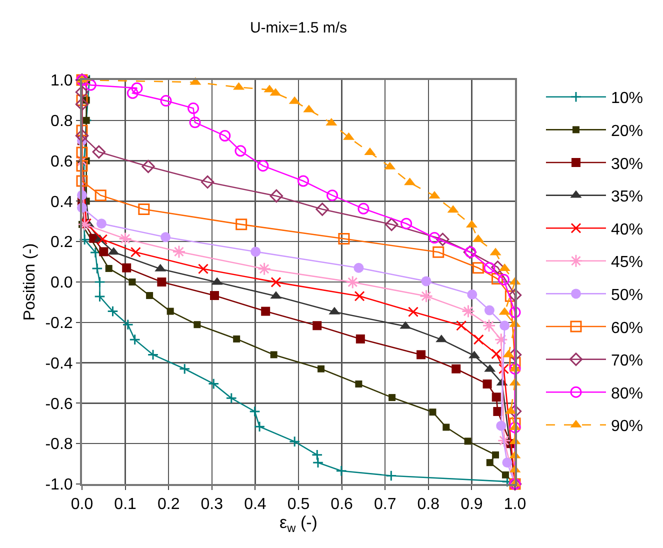  What do you see at coordinates (59, 363) in the screenshot?
I see `y-tick-label: -0.4` at bounding box center [59, 363].